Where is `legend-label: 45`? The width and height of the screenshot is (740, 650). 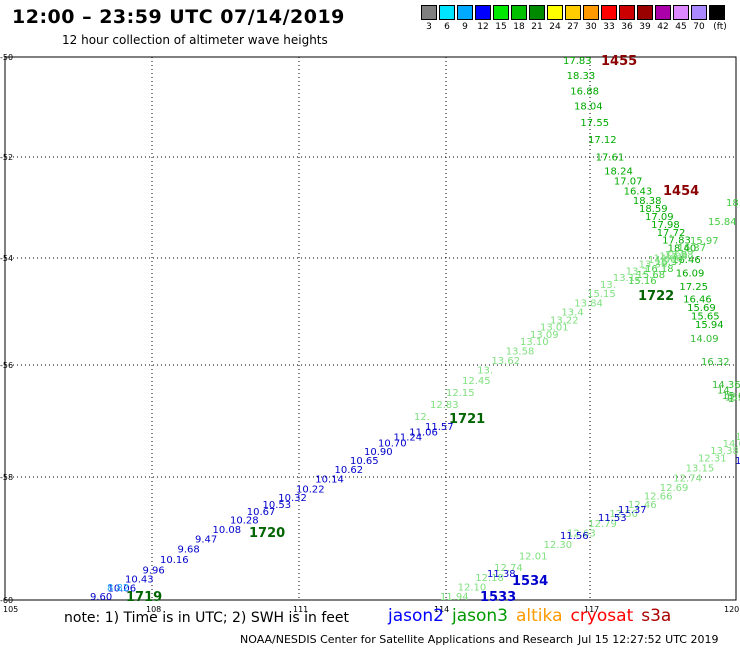
legend-label: 45 is located at coordinates (681, 27).